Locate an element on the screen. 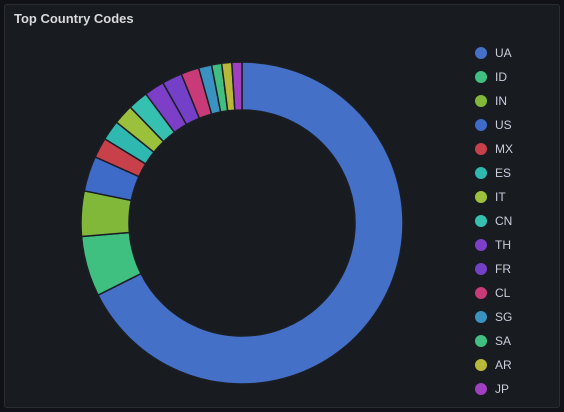 This screenshot has width=564, height=412. legend-item-jp: JP is located at coordinates (494, 389).